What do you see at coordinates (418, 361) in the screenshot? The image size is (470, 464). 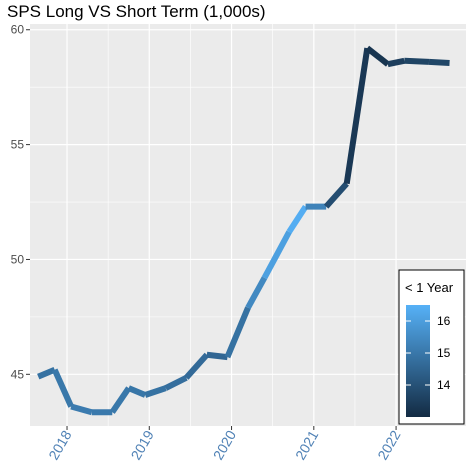 I see `legend-colorbar` at bounding box center [418, 361].